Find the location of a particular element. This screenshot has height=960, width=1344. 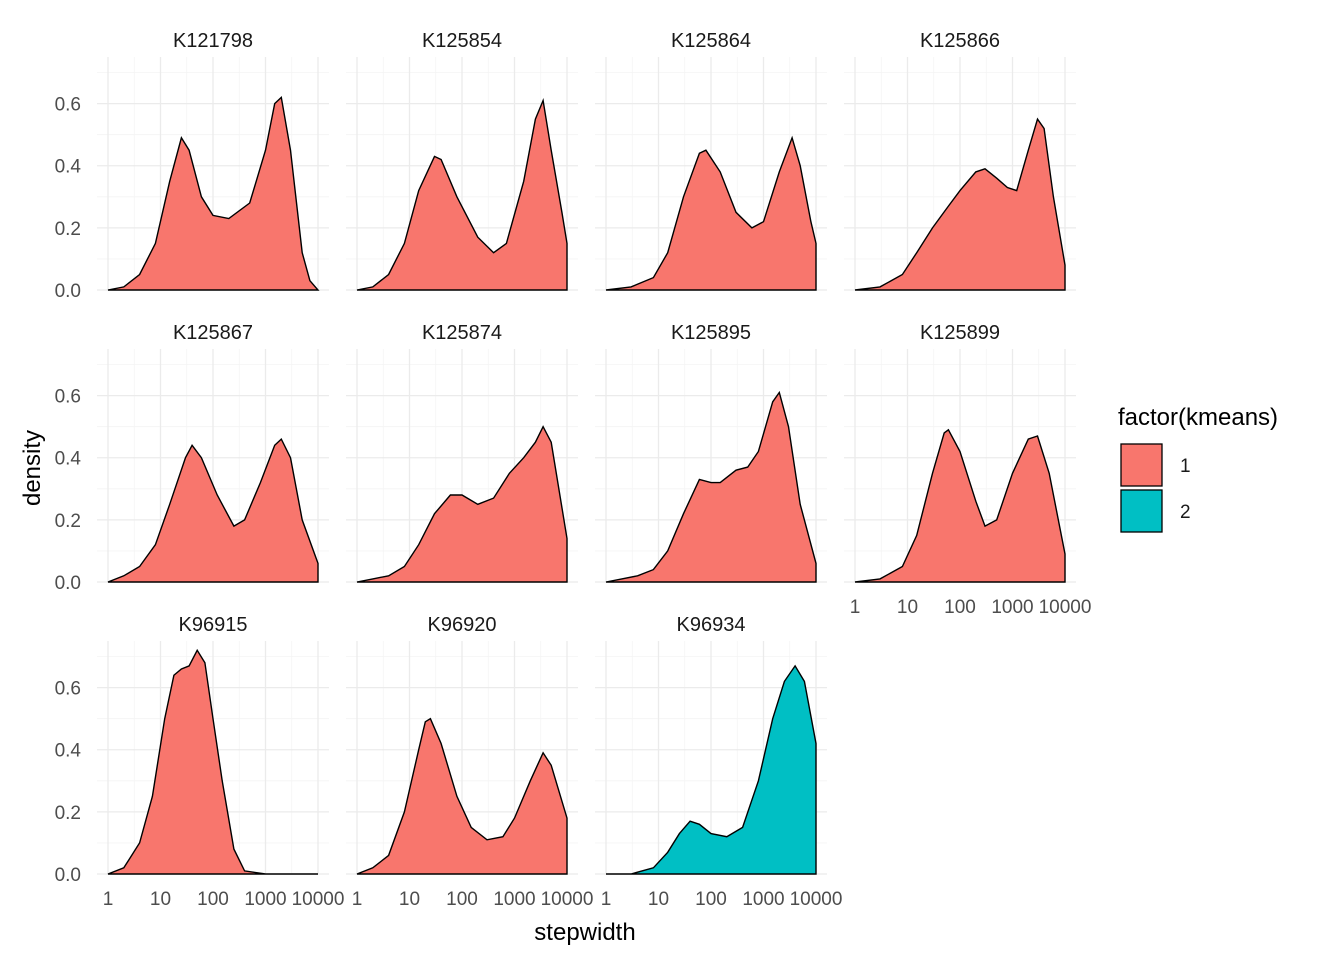

facet-panel: K125866 is located at coordinates (960, 160).